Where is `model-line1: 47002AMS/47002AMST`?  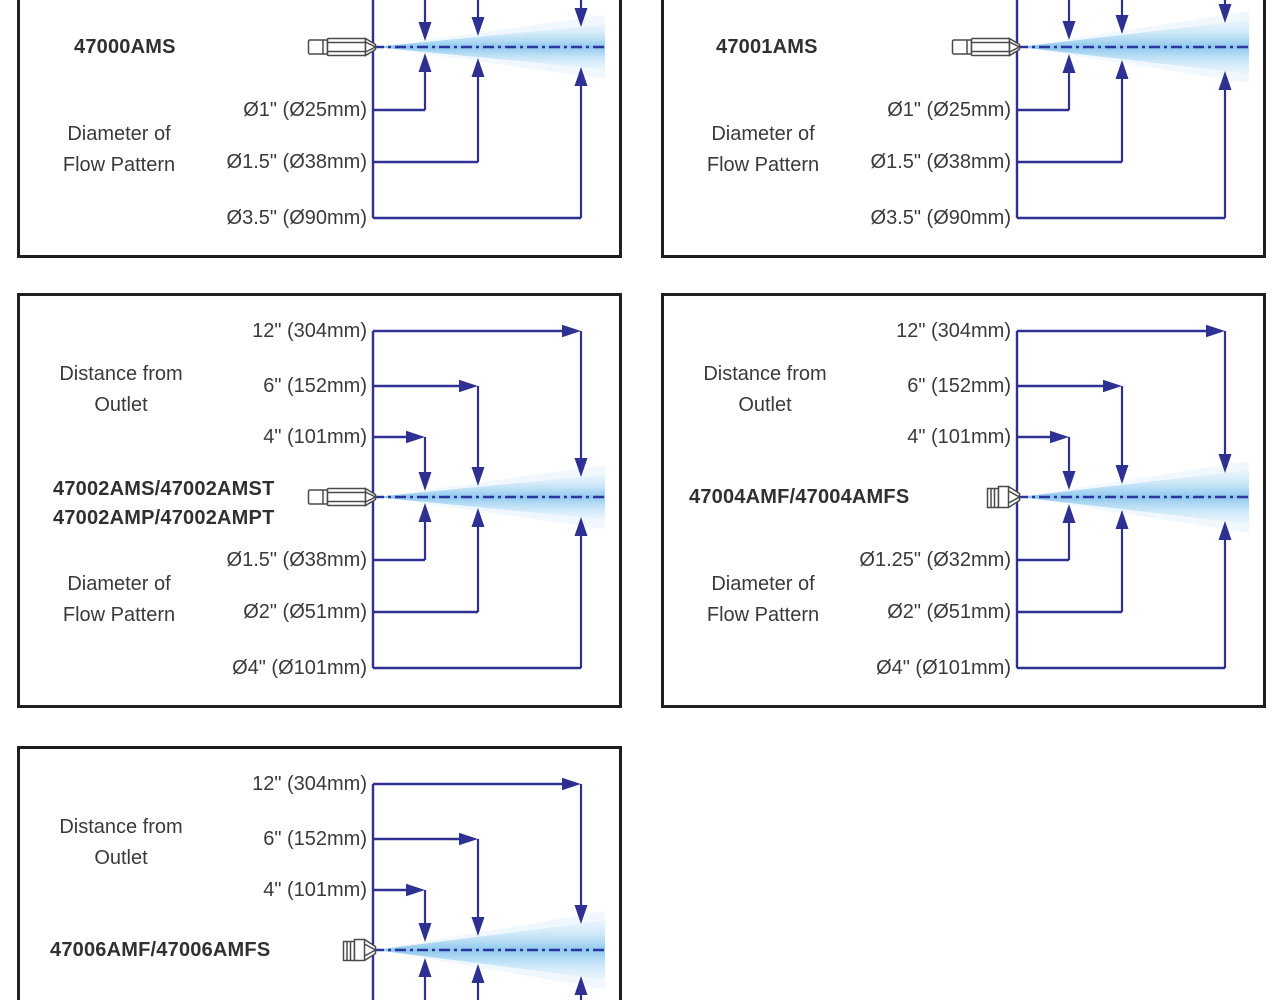 model-line1: 47002AMS/47002AMST is located at coordinates (164, 489).